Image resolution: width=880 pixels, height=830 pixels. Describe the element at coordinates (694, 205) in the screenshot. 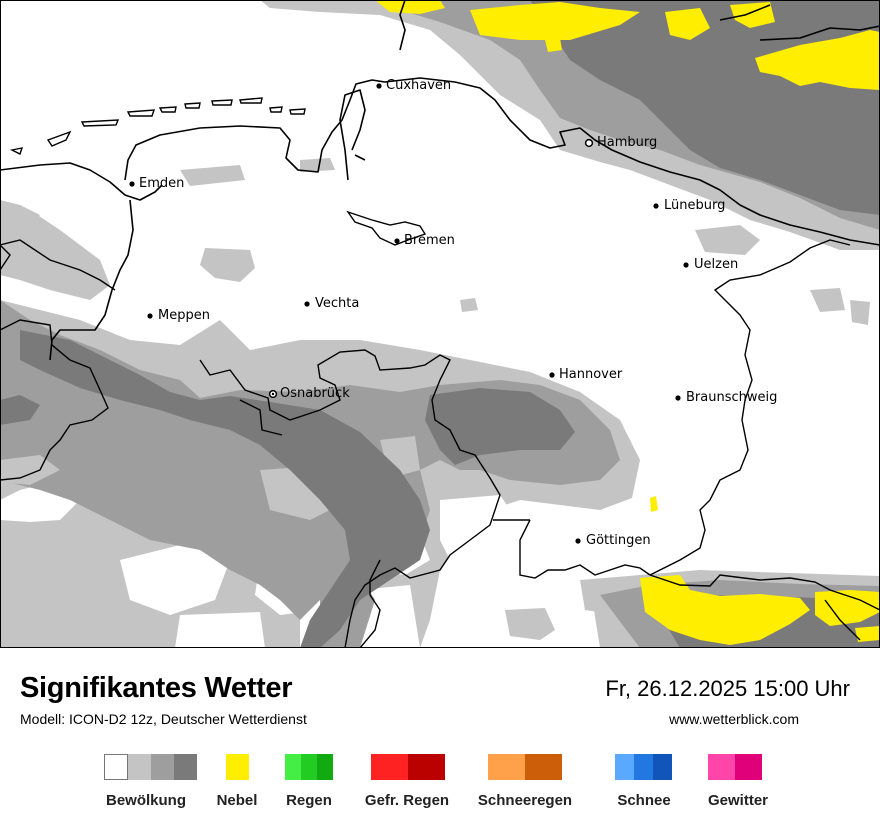

I see `svg-text: Lüneburg` at that location.